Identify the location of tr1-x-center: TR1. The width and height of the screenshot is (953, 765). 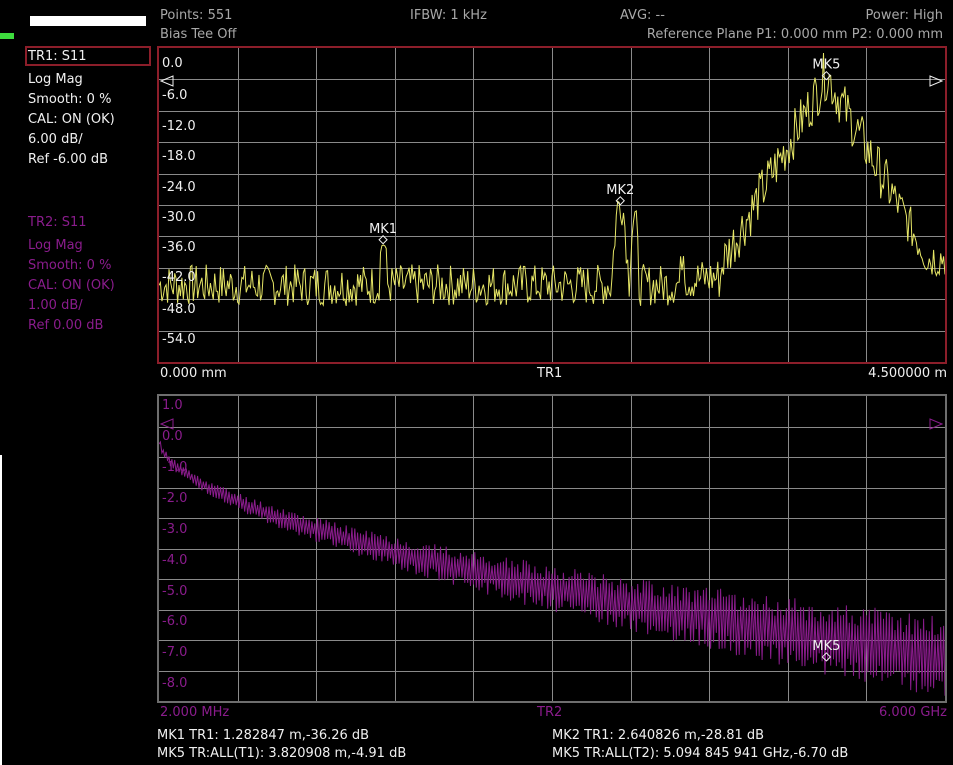
(550, 373).